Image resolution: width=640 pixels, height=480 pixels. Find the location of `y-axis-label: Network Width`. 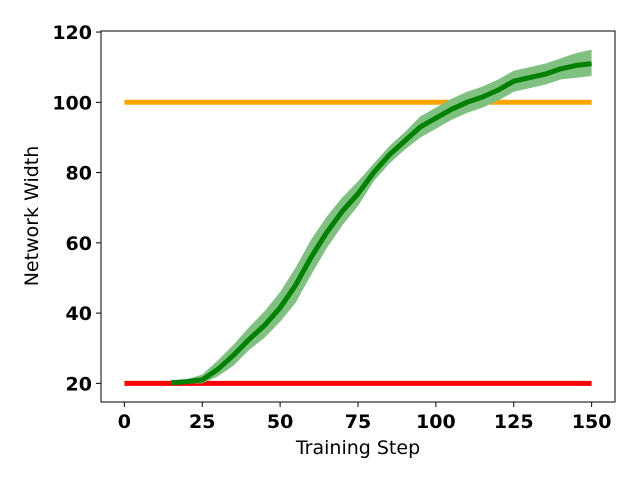

y-axis-label: Network Width is located at coordinates (32, 216).